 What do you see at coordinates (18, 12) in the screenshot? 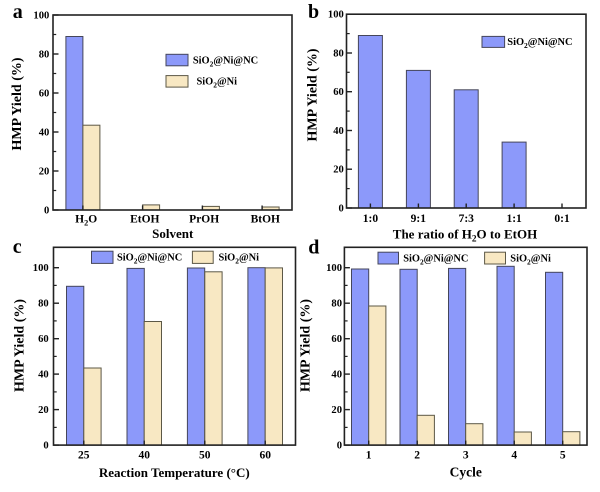
I see `svg-text: a` at bounding box center [18, 12].